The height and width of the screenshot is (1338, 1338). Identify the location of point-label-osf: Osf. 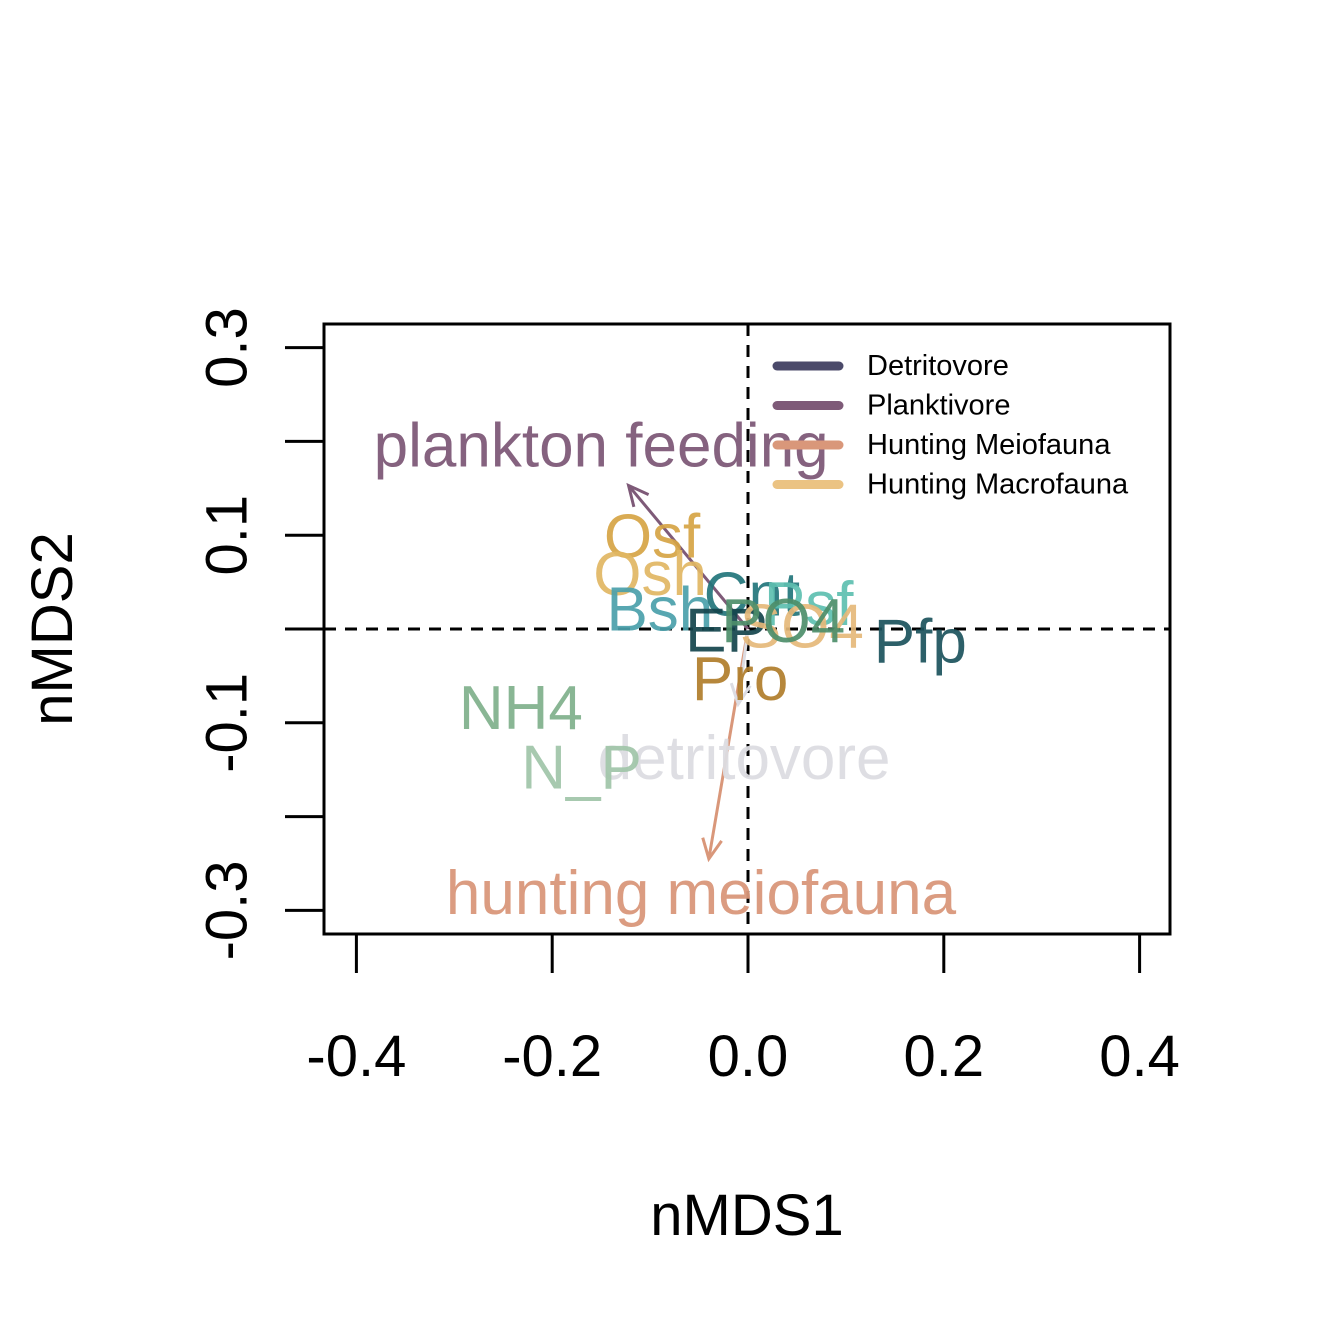
(652, 537).